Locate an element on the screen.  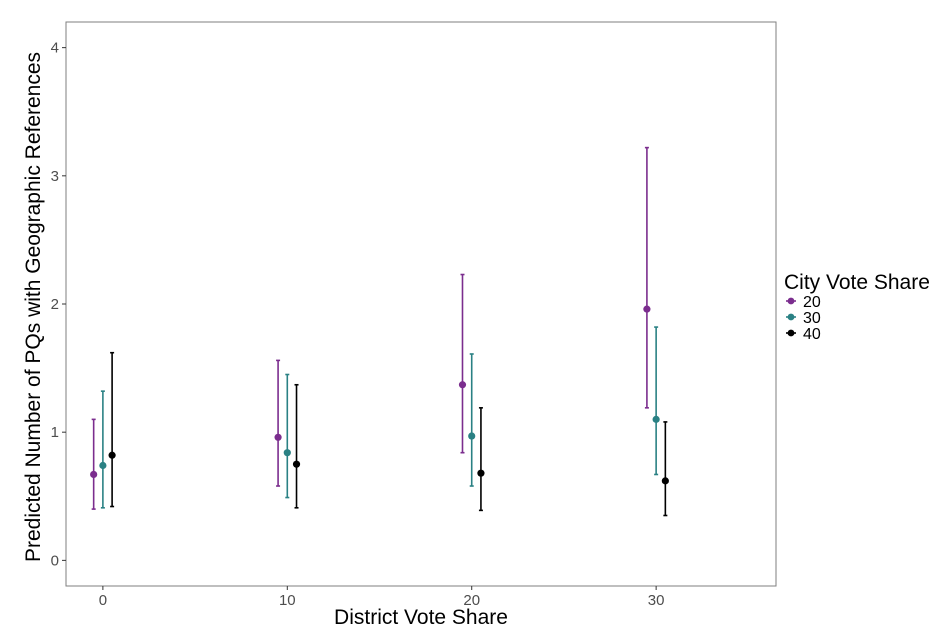
x-axis: 0 10 20 30 is located at coordinates (382, 597).